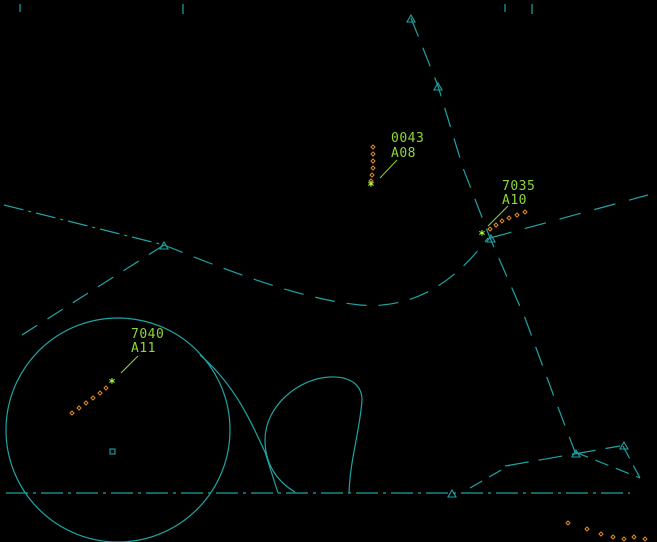 This screenshot has width=657, height=542. Describe the element at coordinates (112, 451) in the screenshot. I see `square-icon` at that location.